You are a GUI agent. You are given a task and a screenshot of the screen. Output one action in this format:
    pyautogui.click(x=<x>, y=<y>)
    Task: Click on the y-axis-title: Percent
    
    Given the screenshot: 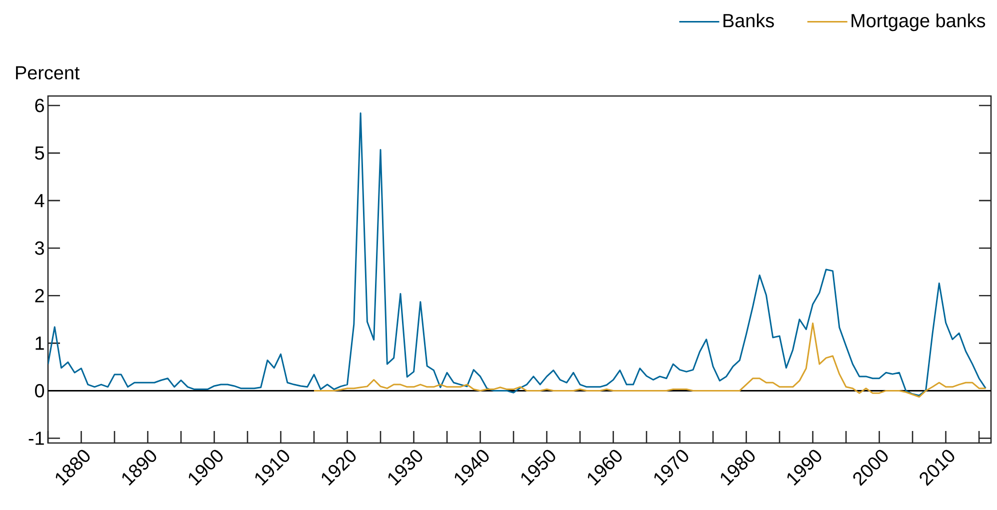 What is the action you would take?
    pyautogui.click(x=48, y=73)
    